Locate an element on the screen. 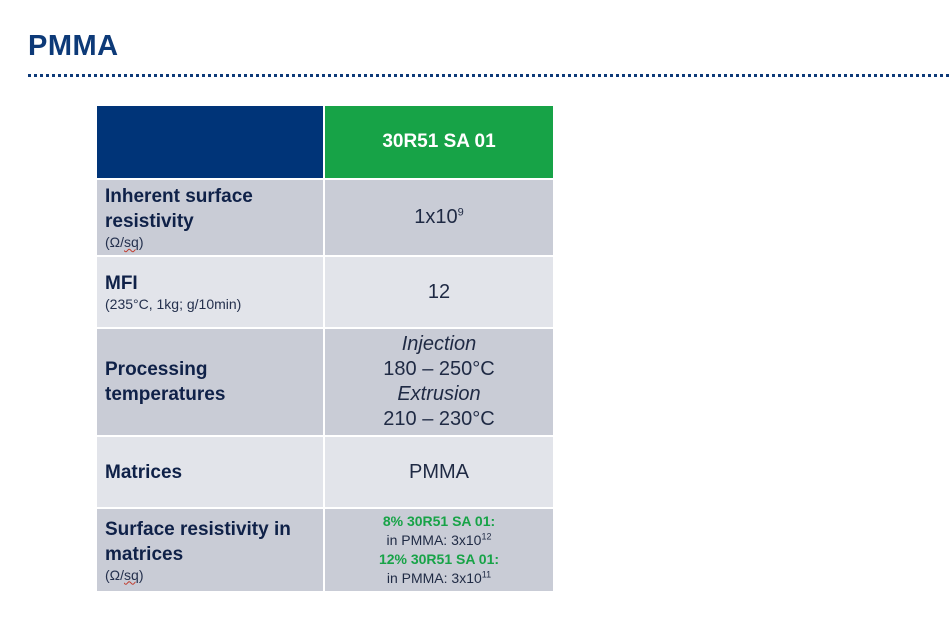 Image resolution: width=949 pixels, height=619 pixels. row-label-cell: Matrices is located at coordinates (210, 472).